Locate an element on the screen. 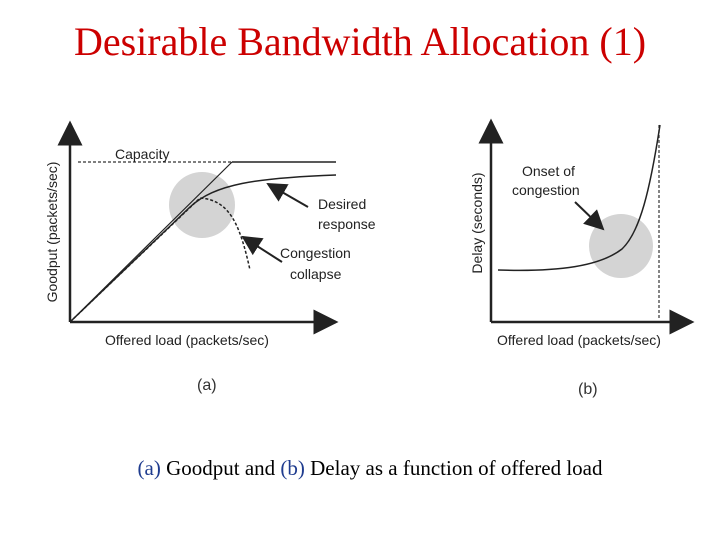 Image resolution: width=720 pixels, height=540 pixels. onset-label-line1: Onset of is located at coordinates (548, 171).